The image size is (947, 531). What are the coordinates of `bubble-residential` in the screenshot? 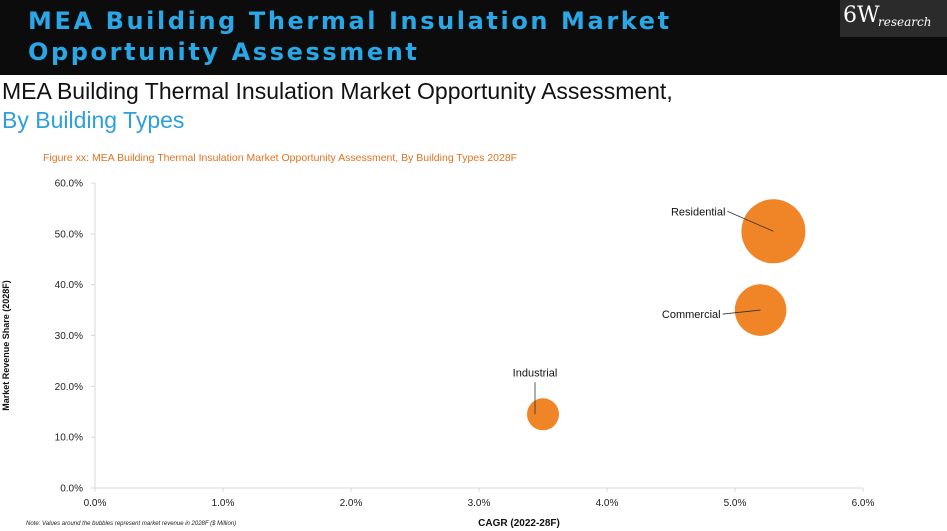 It's located at (773, 231).